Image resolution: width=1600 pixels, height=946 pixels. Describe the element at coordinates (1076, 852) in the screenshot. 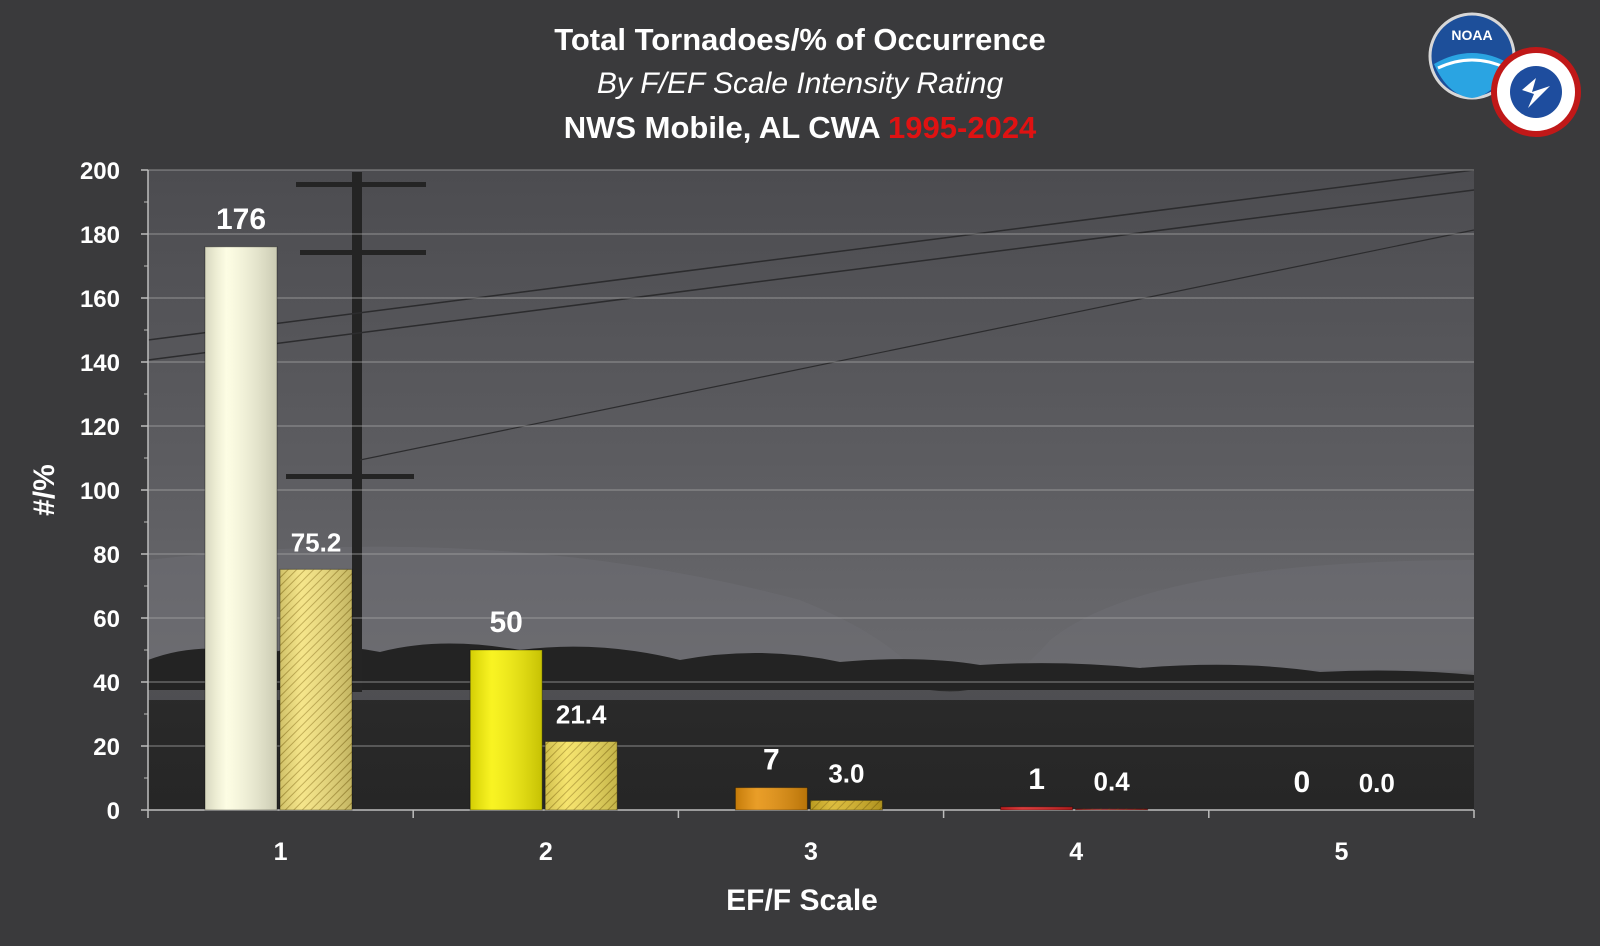

I see `x-tick-label: 4` at that location.